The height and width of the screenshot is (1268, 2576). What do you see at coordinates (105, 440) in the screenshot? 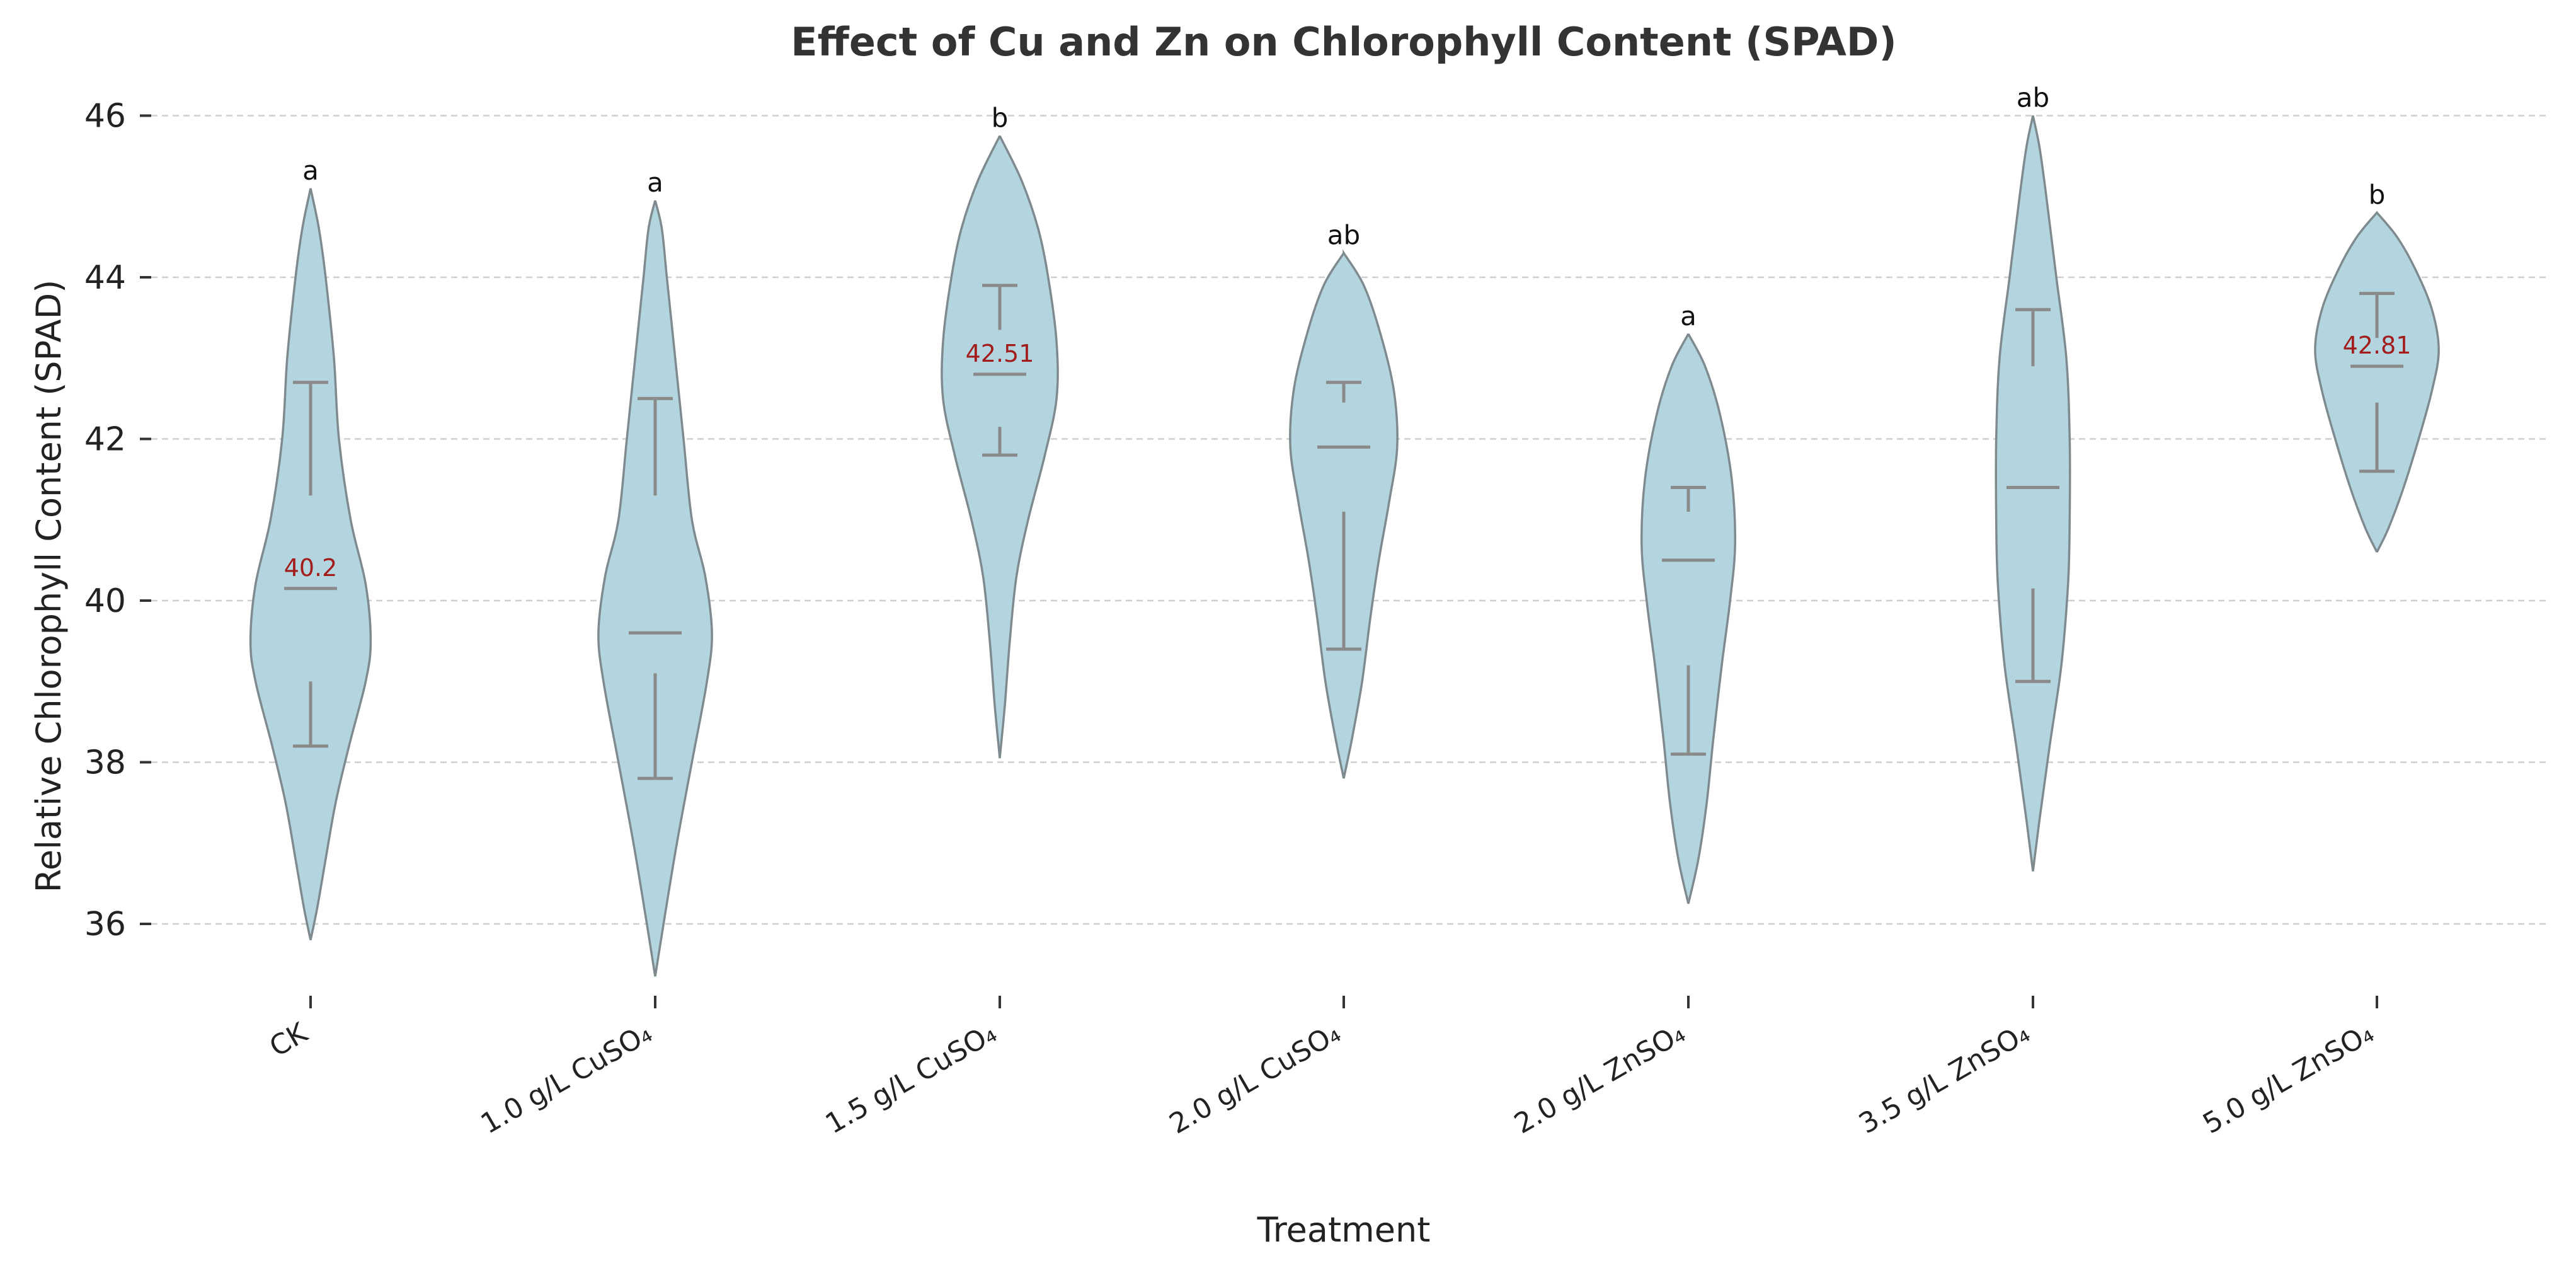
I see `y-tick-label: 42` at bounding box center [105, 440].